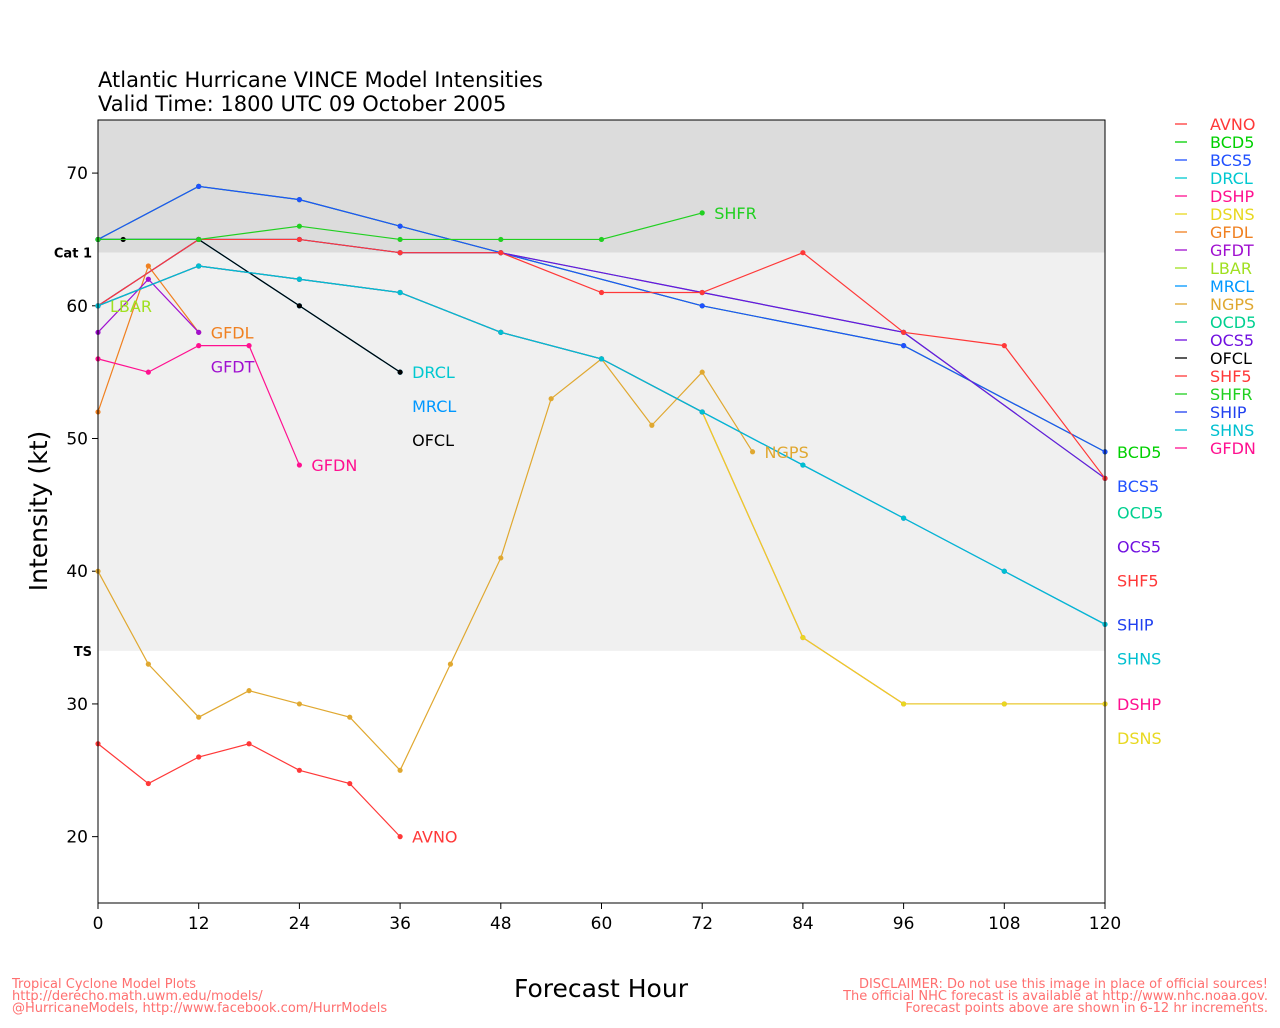 This screenshot has height=1028, width=1280. Describe the element at coordinates (1231, 268) in the screenshot. I see `legend-label: LBAR` at that location.